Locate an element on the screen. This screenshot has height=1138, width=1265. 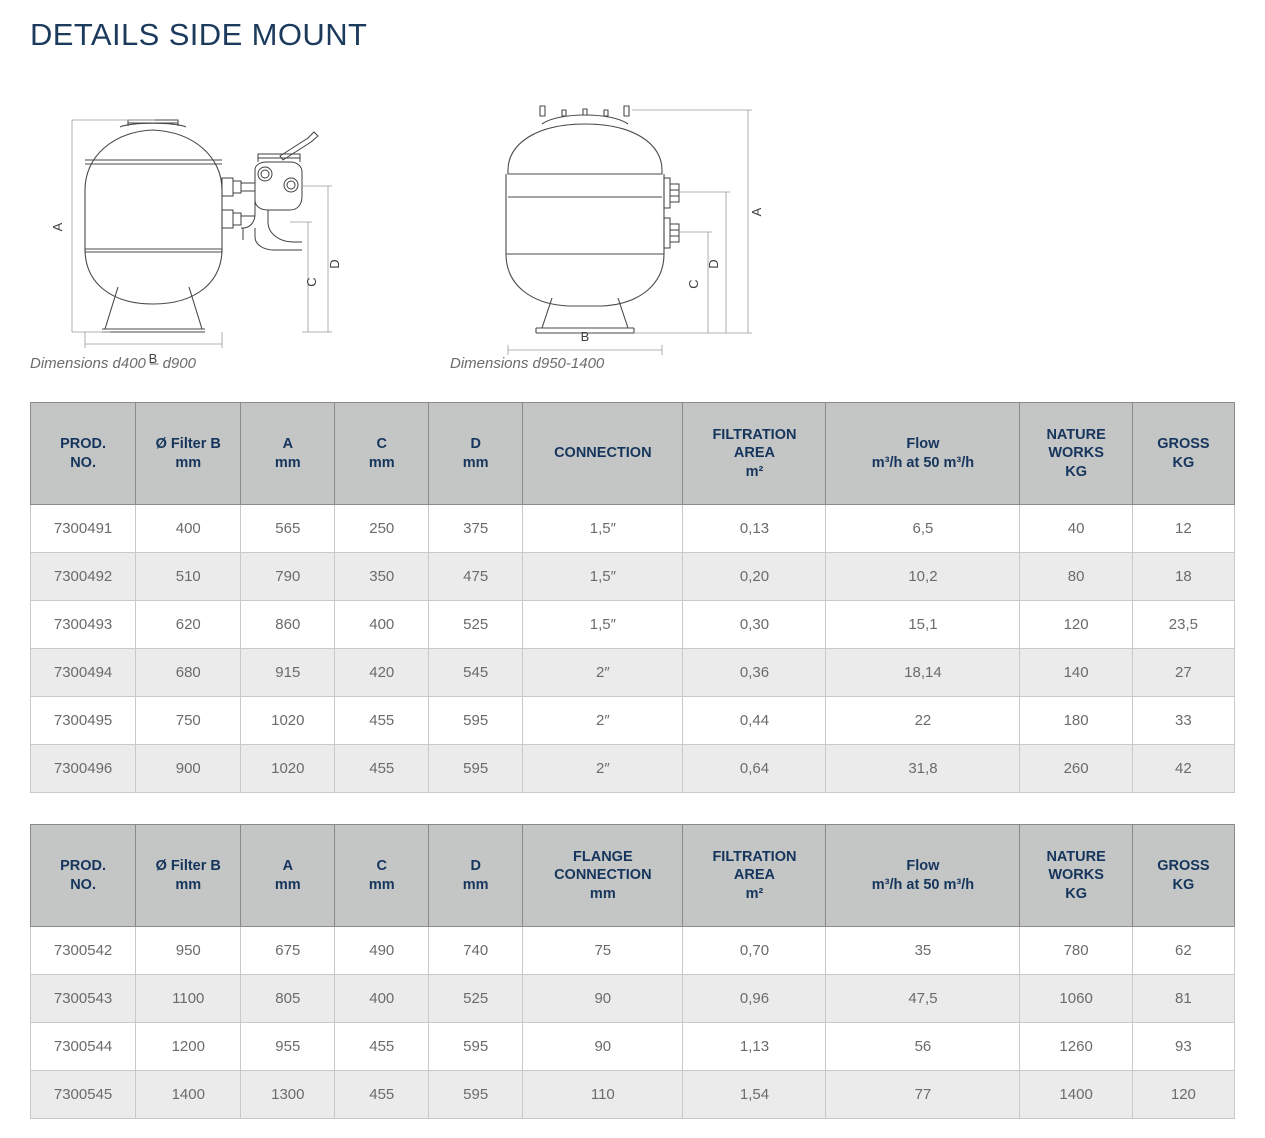
table-cell: 790 is located at coordinates (288, 576).